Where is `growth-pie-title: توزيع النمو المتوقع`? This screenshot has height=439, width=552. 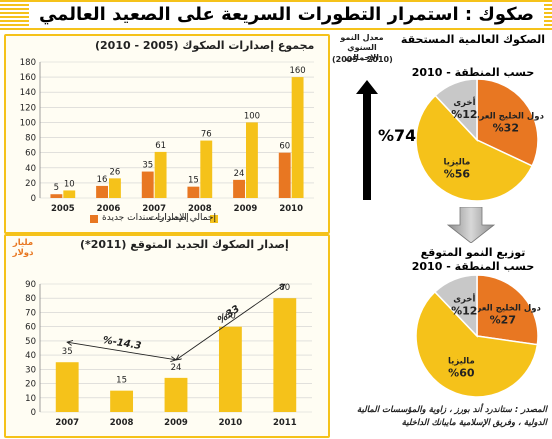
growth-pie-title: توزيع النمو المتوقع is located at coordinates (473, 252).